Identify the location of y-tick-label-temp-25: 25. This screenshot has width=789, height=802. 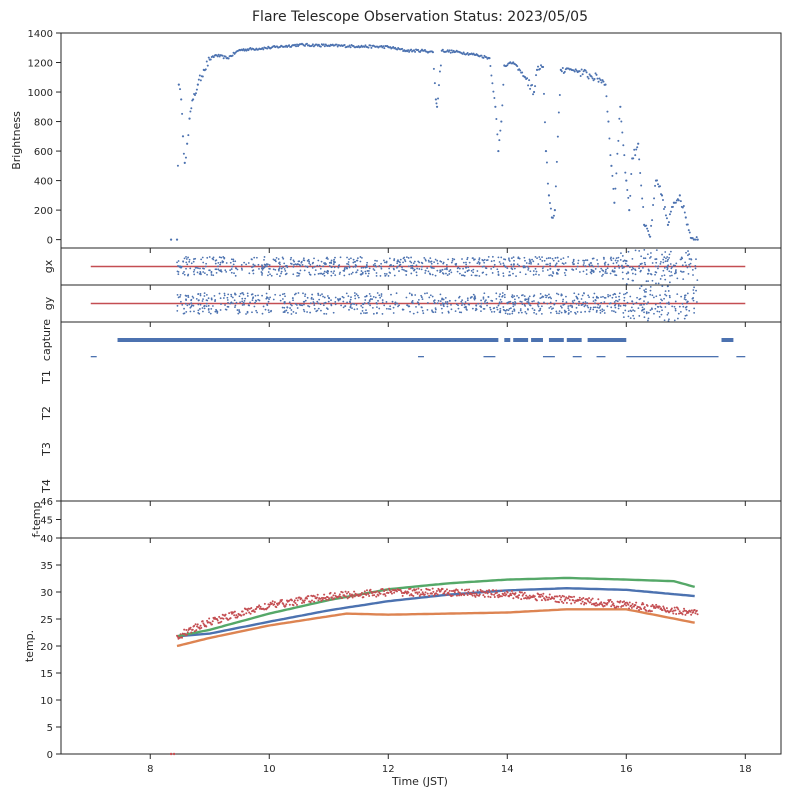
(46, 620).